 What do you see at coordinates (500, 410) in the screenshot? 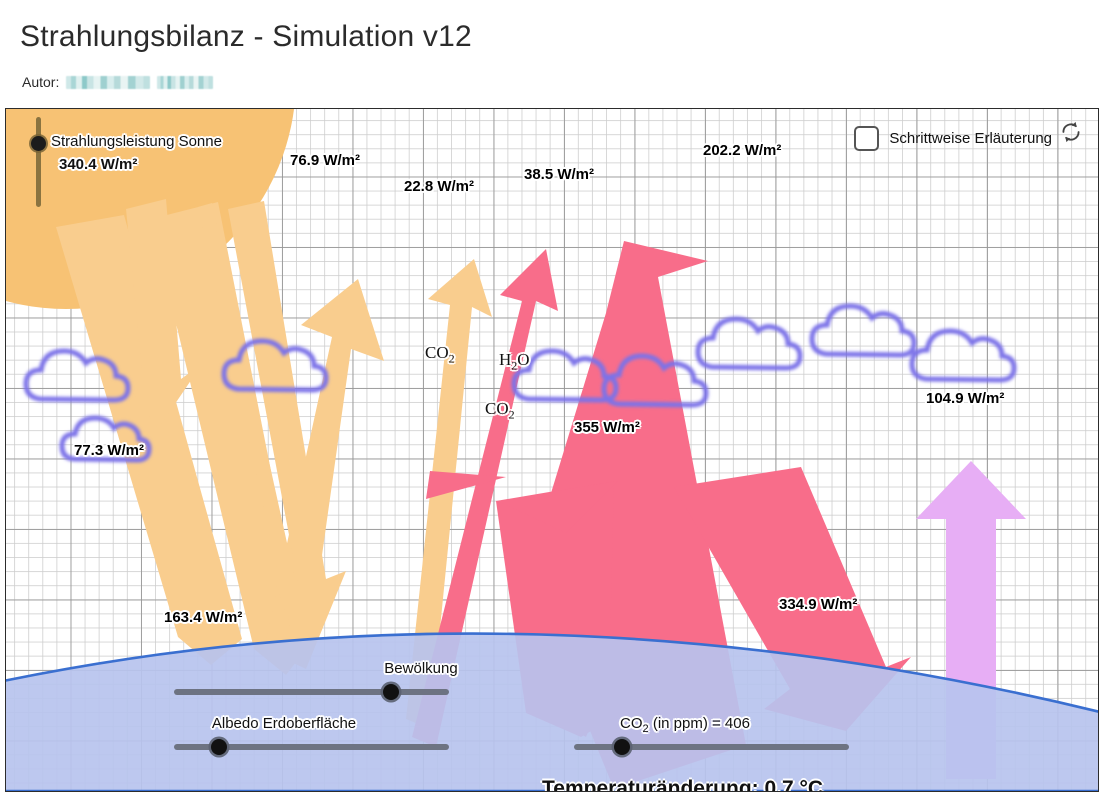
I see `gas-label-co2-lower: CO2` at bounding box center [500, 410].